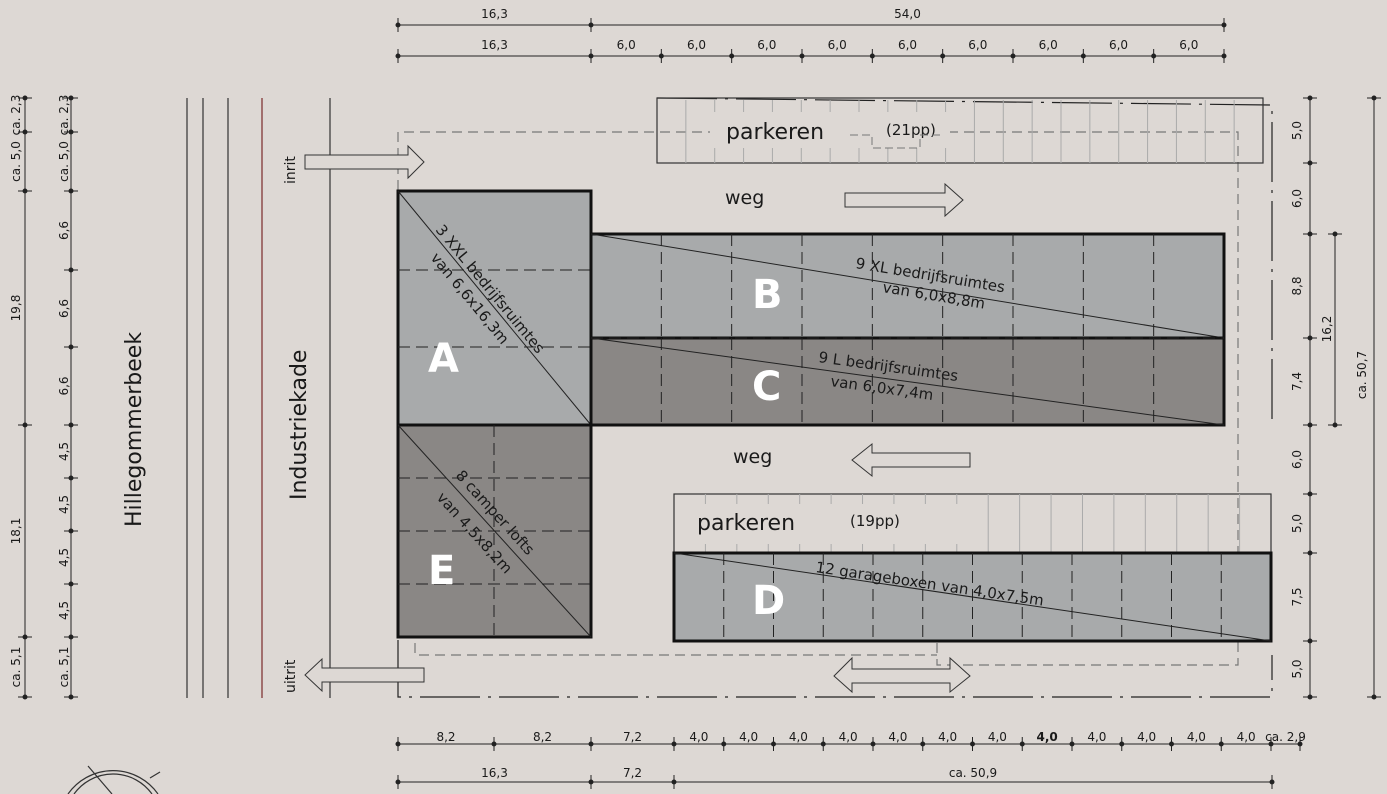 The width and height of the screenshot is (1387, 794). I want to click on block-d: D 12 garageboxen van 4,0x7,5m, so click(972, 597).